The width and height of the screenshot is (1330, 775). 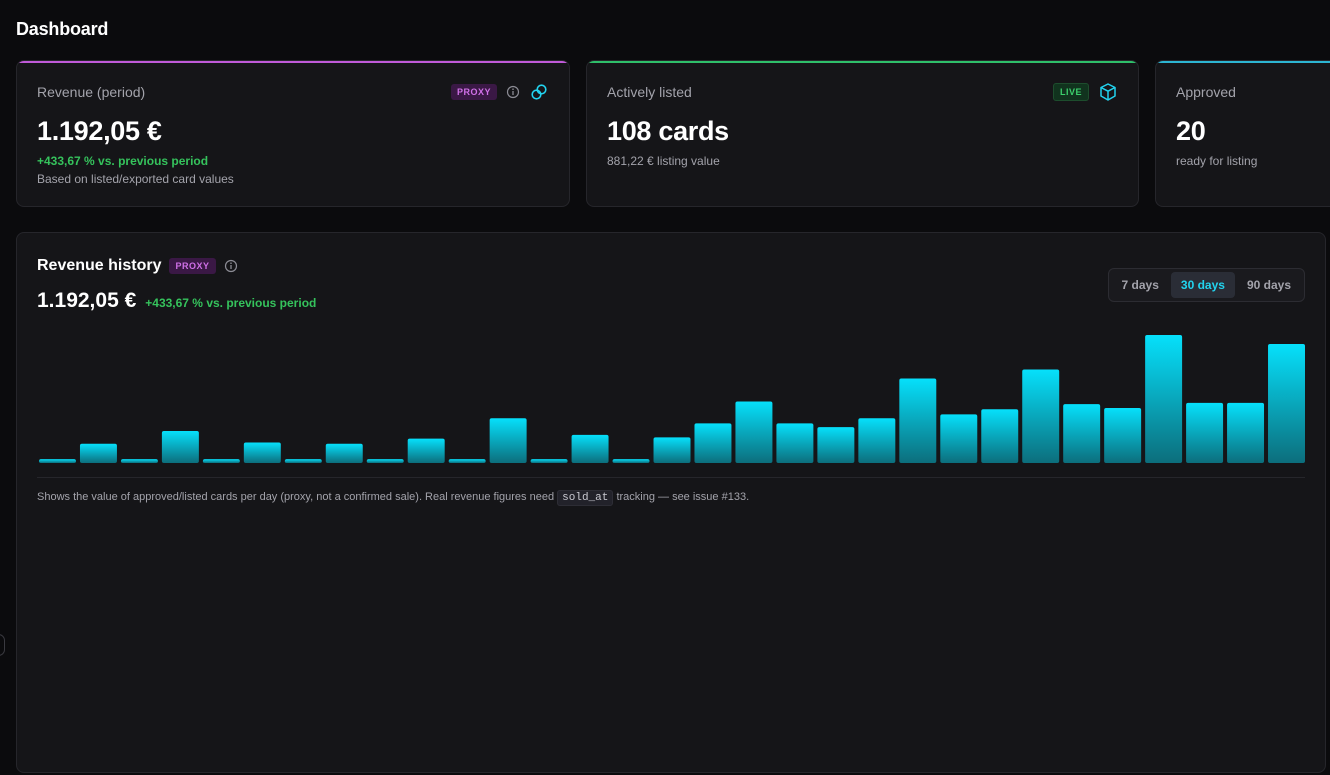 What do you see at coordinates (231, 303) in the screenshot?
I see `chart-delta: +433,67 % vs. previous period` at bounding box center [231, 303].